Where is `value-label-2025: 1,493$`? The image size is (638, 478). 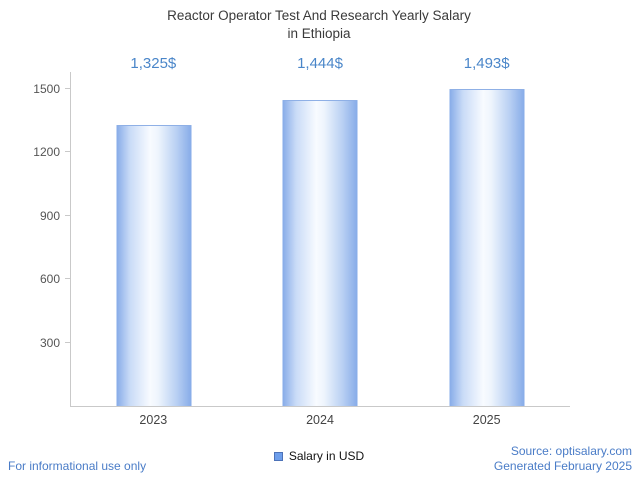 value-label-2025: 1,493$ is located at coordinates (486, 63).